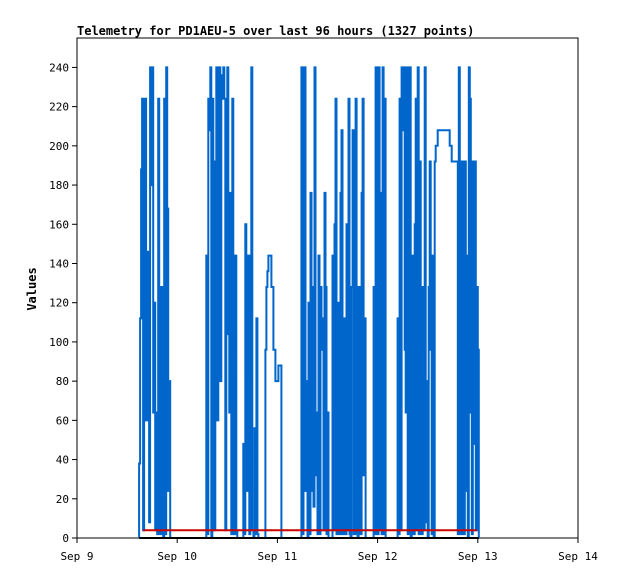 This screenshot has height=584, width=618. What do you see at coordinates (578, 556) in the screenshot?
I see `x-tick-label: Sep 14` at bounding box center [578, 556].